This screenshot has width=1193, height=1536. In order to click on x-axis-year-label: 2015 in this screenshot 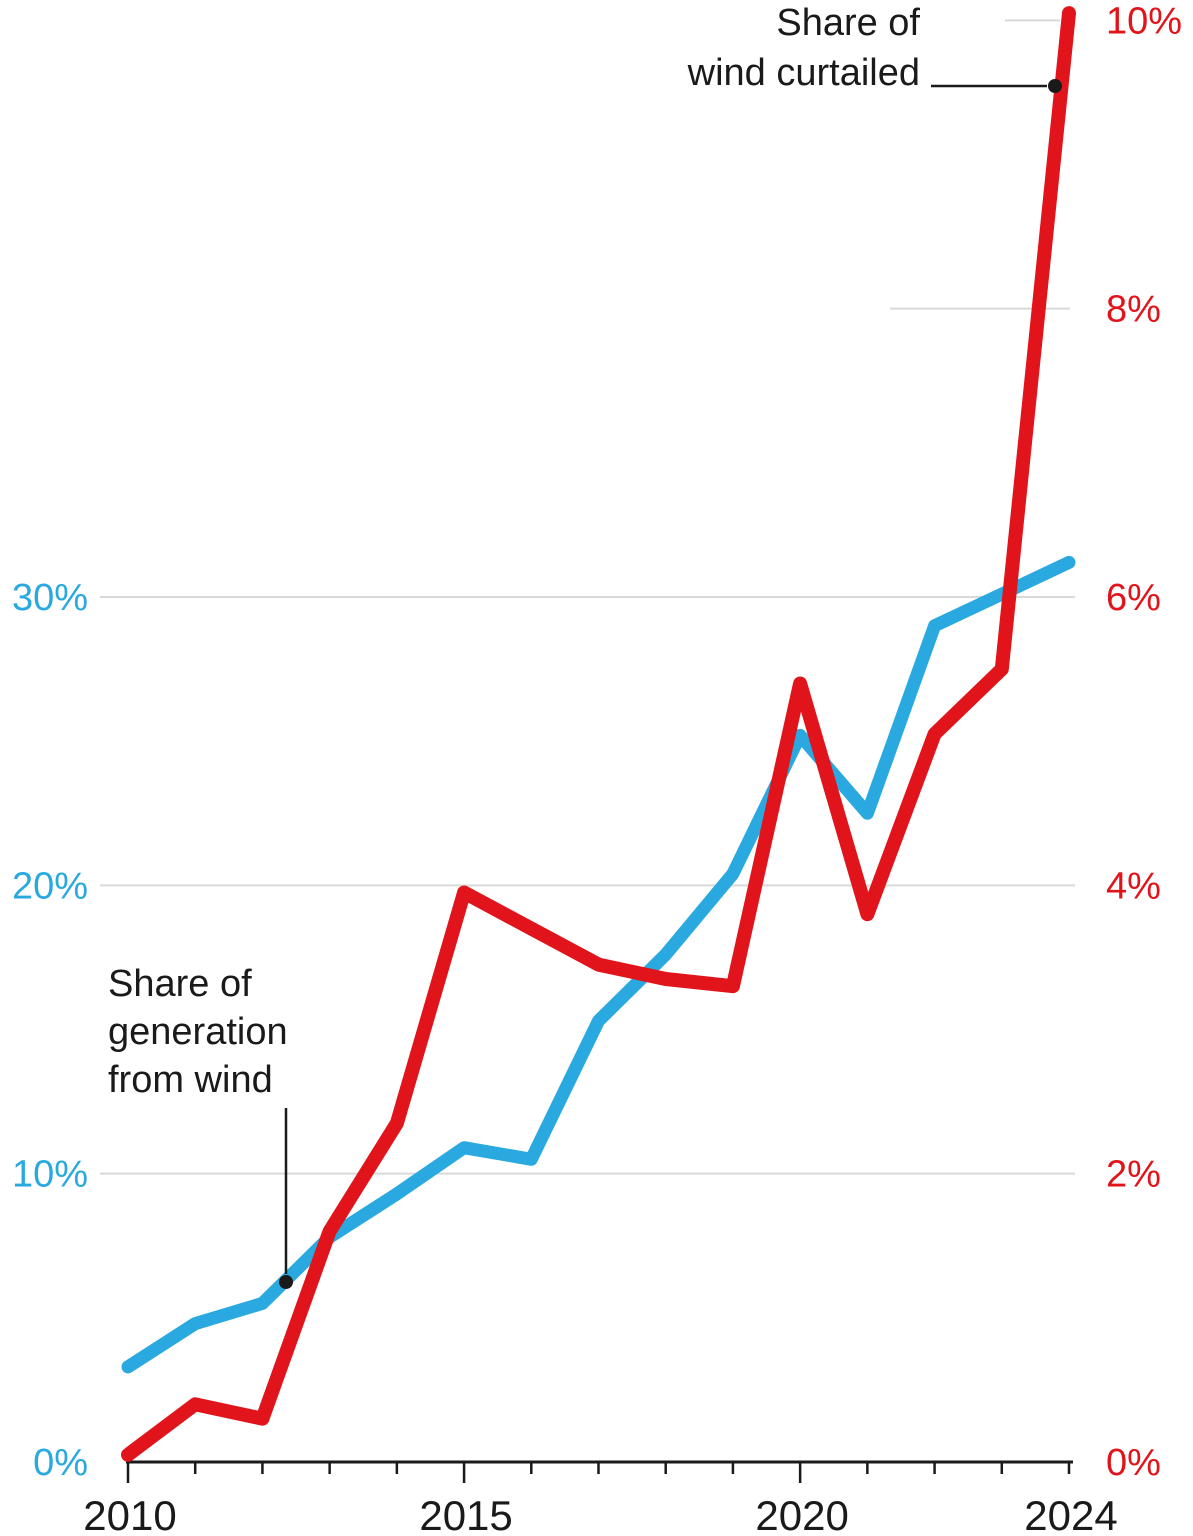, I will do `click(465, 1514)`.